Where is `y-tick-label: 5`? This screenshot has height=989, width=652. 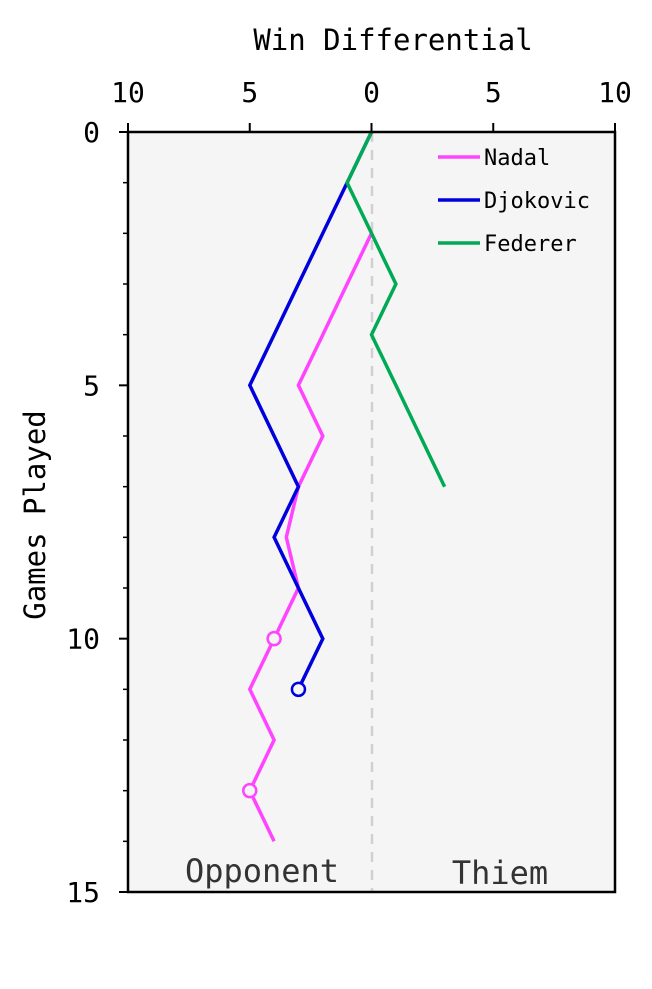 y-tick-label: 5 is located at coordinates (91, 385).